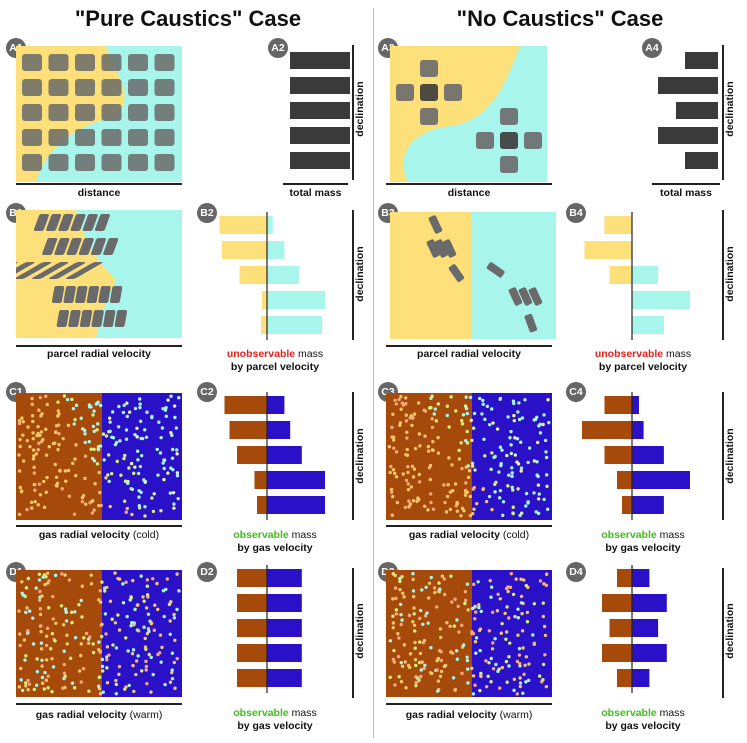 Image resolution: width=747 pixels, height=743 pixels. What do you see at coordinates (469, 633) in the screenshot?
I see `panel-D3` at bounding box center [469, 633].